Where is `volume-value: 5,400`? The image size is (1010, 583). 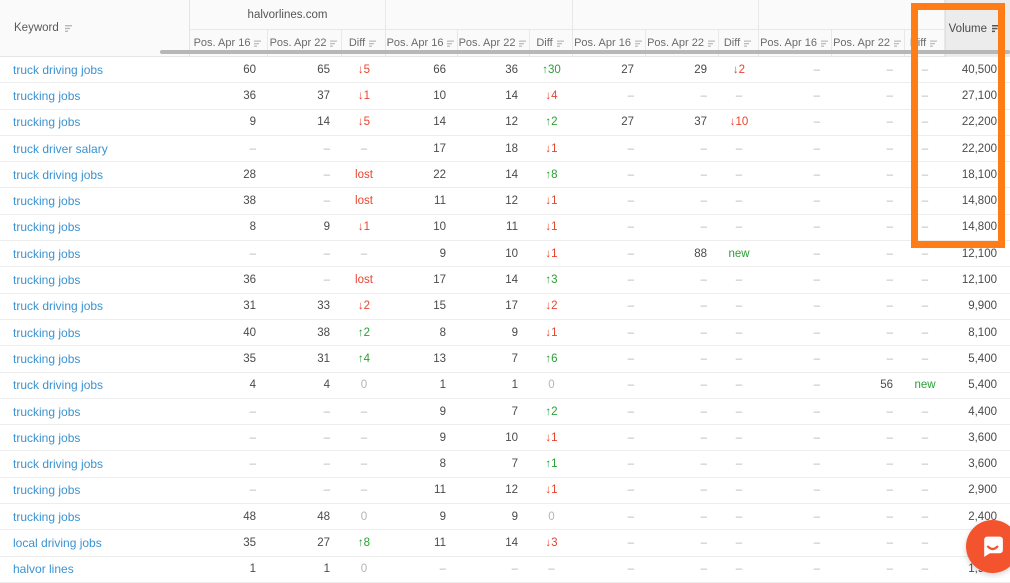 volume-value: 5,400 is located at coordinates (982, 358).